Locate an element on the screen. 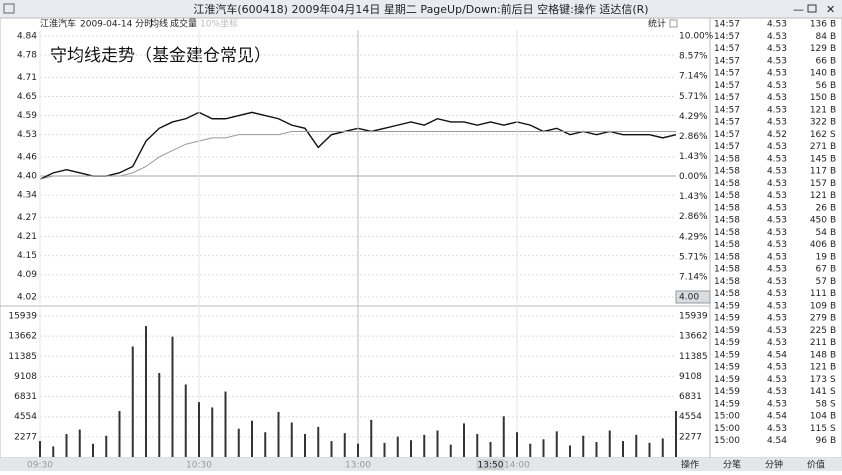  trade-volume: 322 is located at coordinates (818, 123).